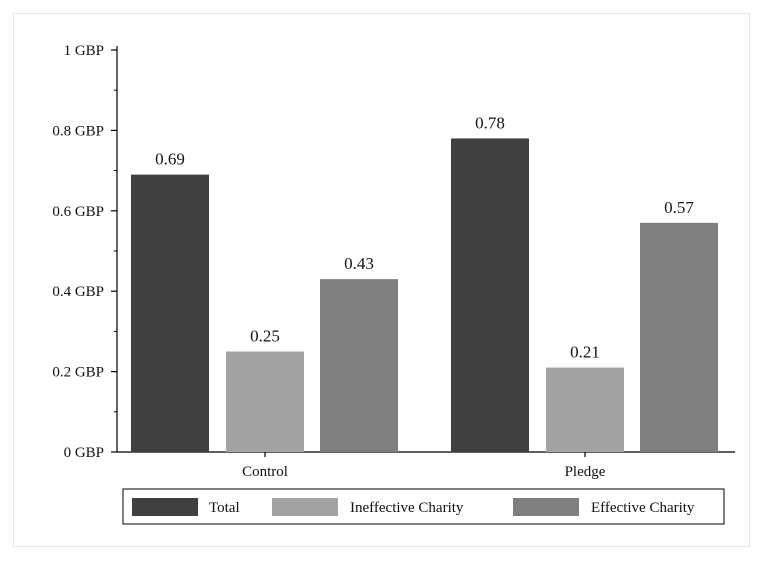 The width and height of the screenshot is (763, 562). Describe the element at coordinates (490, 295) in the screenshot. I see `bar-total-pledge` at that location.